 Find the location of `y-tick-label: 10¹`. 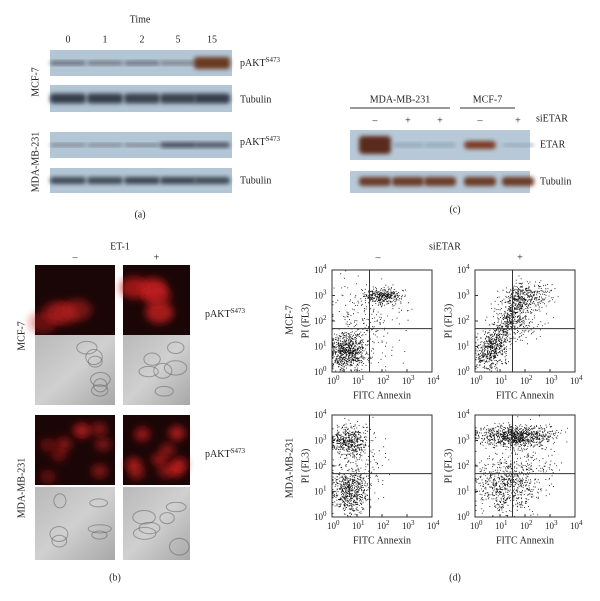

y-tick-label: 10¹ is located at coordinates (320, 345).